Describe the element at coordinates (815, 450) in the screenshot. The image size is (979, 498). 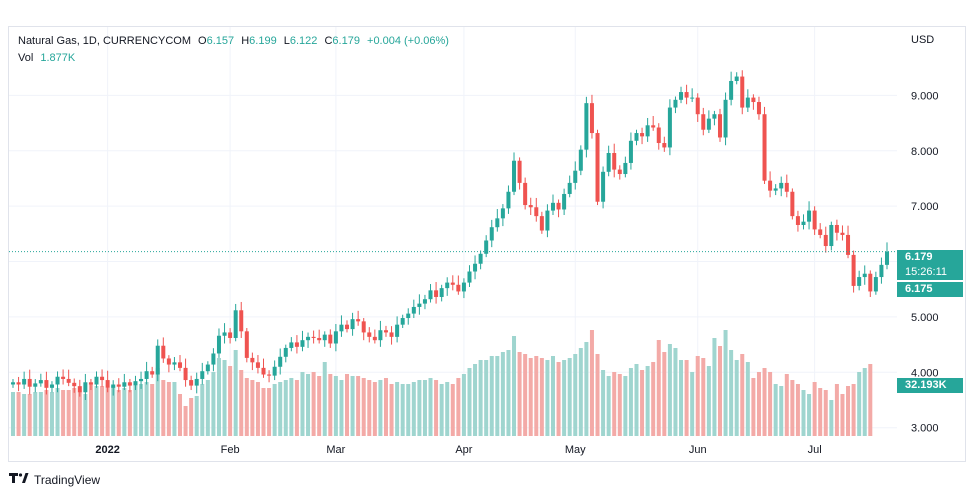
I see `x-tick-label: Jul` at that location.